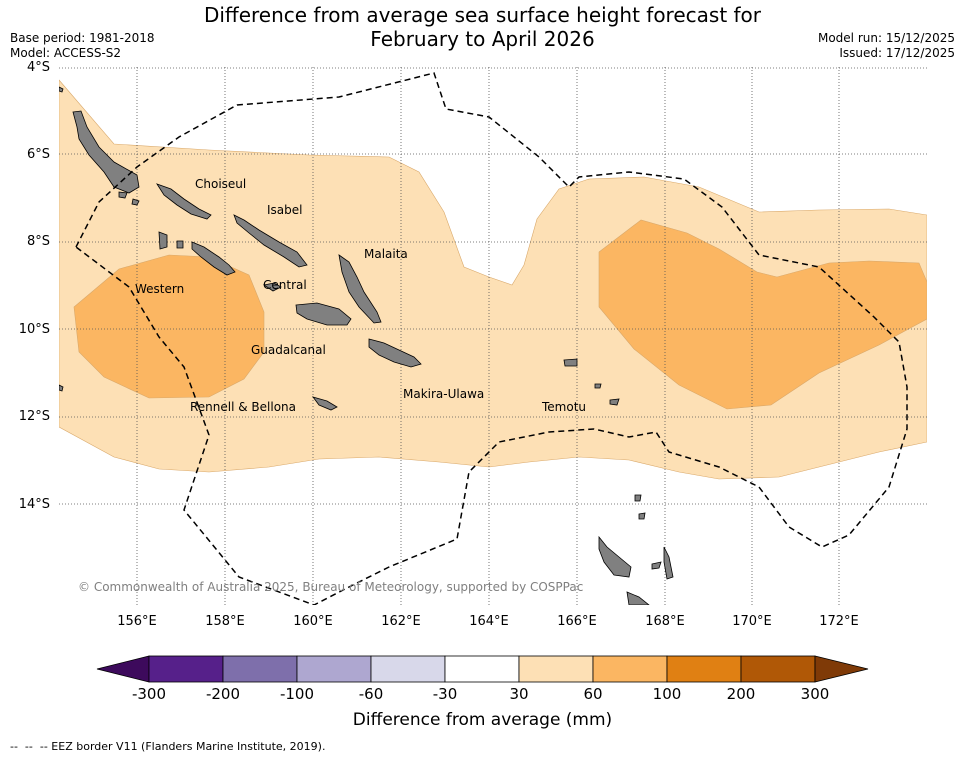 Image resolution: width=965 pixels, height=758 pixels. Describe the element at coordinates (614, 402) in the screenshot. I see `vanikoro` at that location.